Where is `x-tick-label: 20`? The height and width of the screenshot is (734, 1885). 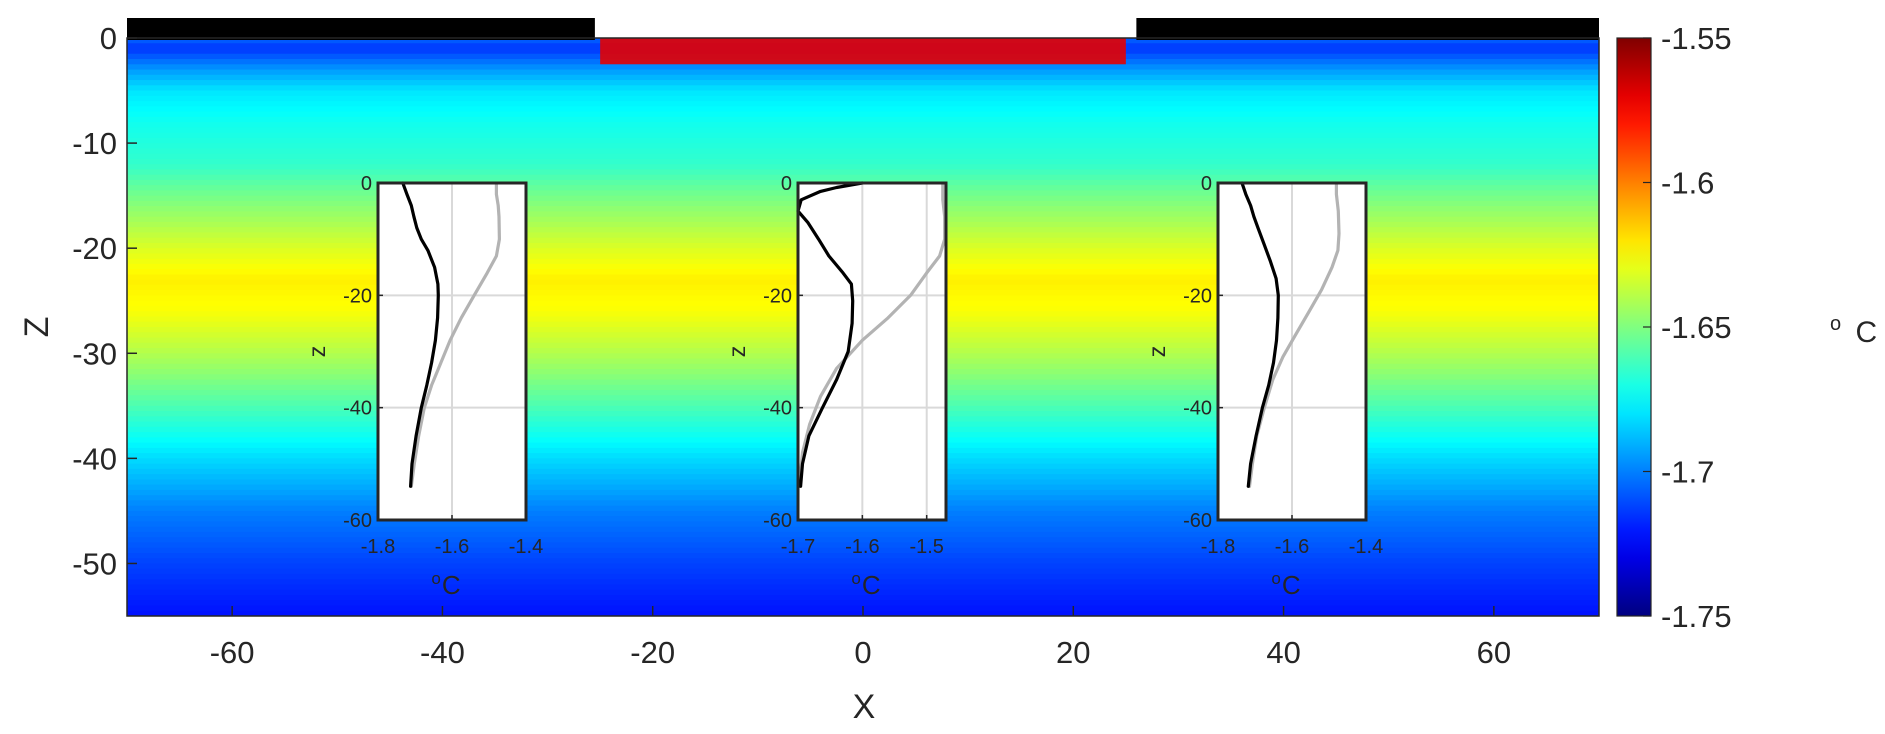 x-tick-label: 20 is located at coordinates (1073, 652).